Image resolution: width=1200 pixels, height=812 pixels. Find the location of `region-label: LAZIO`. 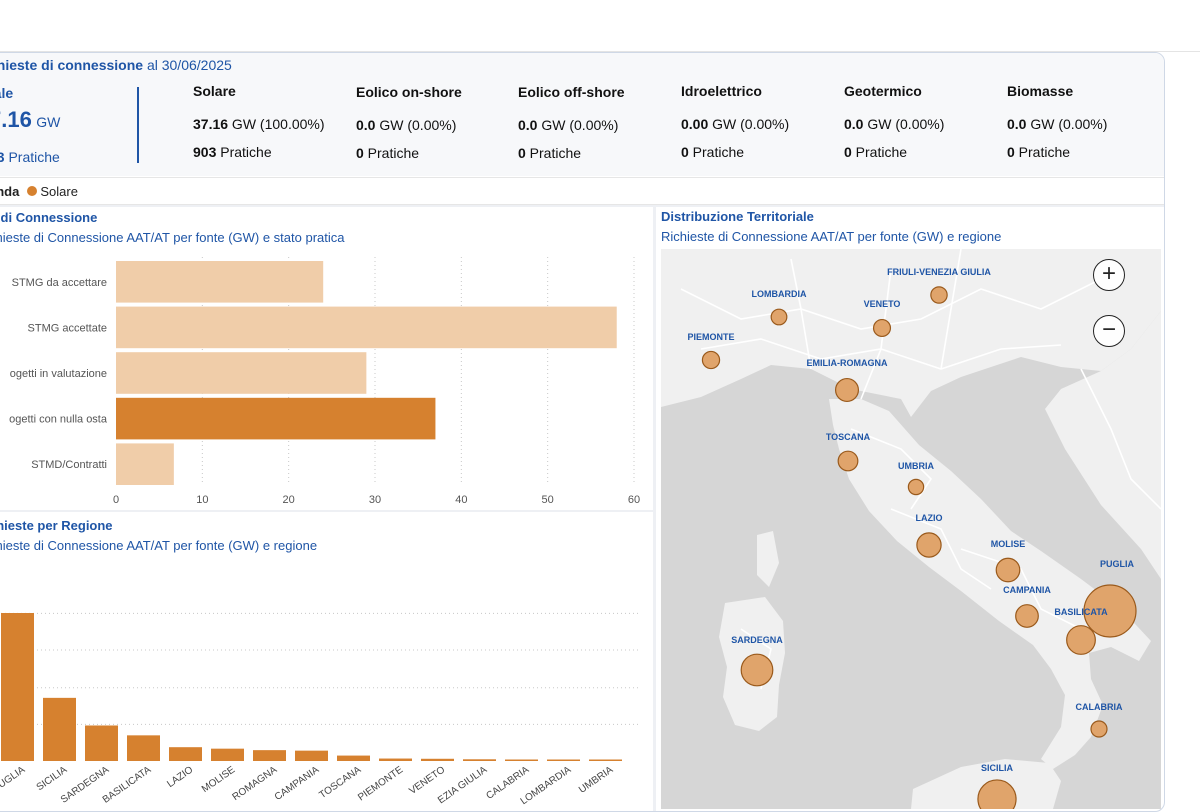

region-label: LAZIO is located at coordinates (929, 518).